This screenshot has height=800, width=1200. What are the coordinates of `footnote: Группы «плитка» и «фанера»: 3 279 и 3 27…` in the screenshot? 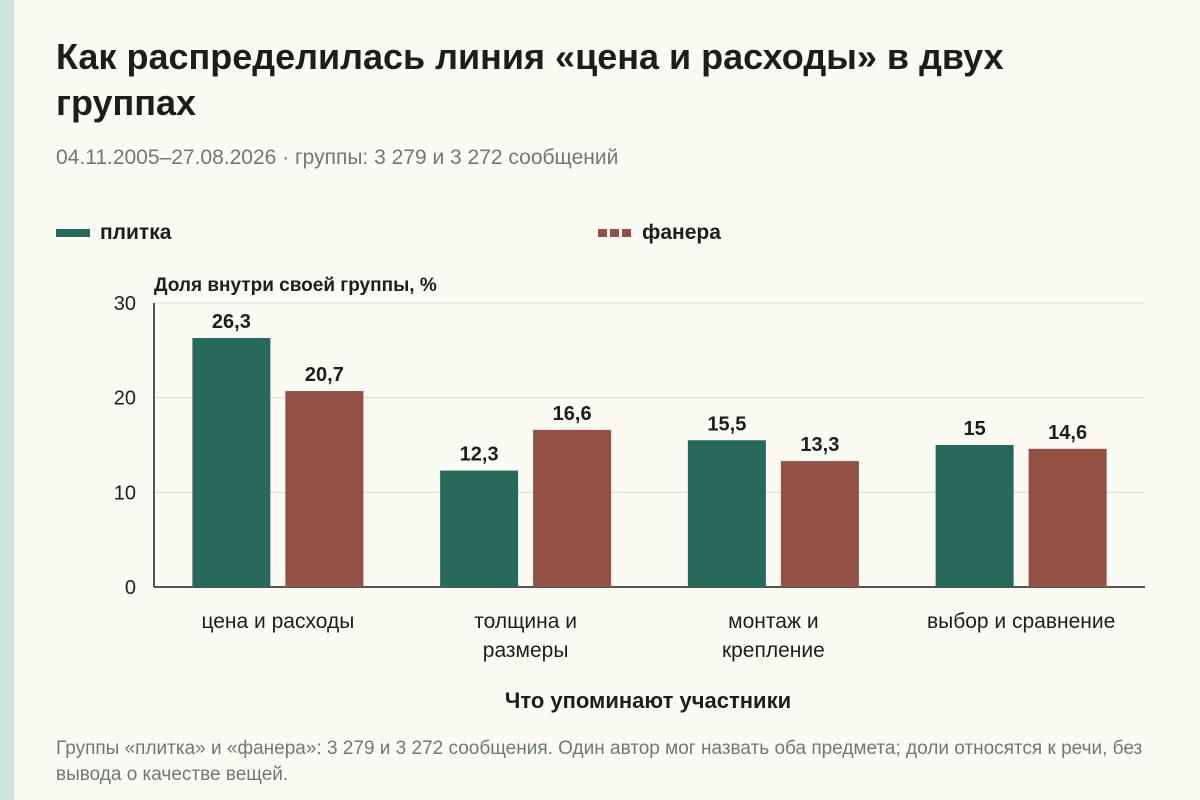 It's located at (599, 761).